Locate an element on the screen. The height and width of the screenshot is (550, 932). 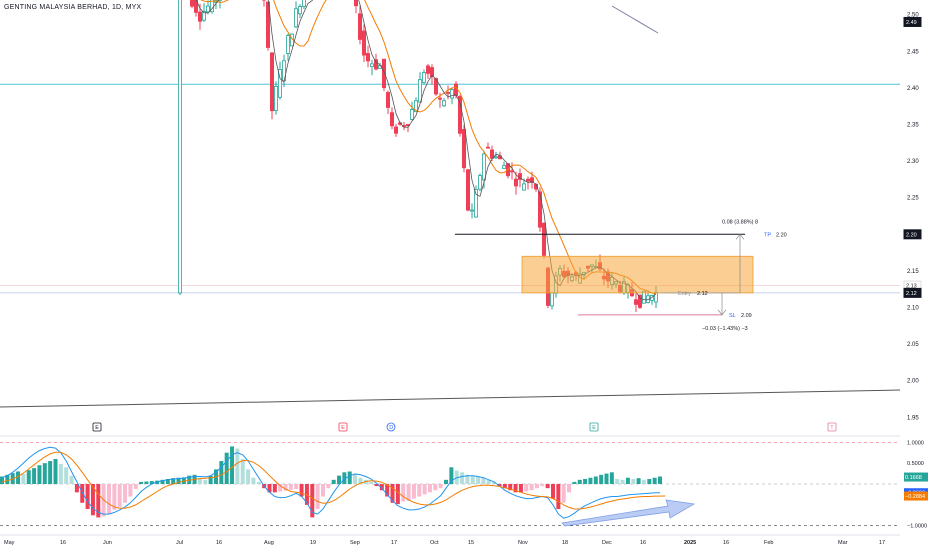
trend-line is located at coordinates (450, 398).